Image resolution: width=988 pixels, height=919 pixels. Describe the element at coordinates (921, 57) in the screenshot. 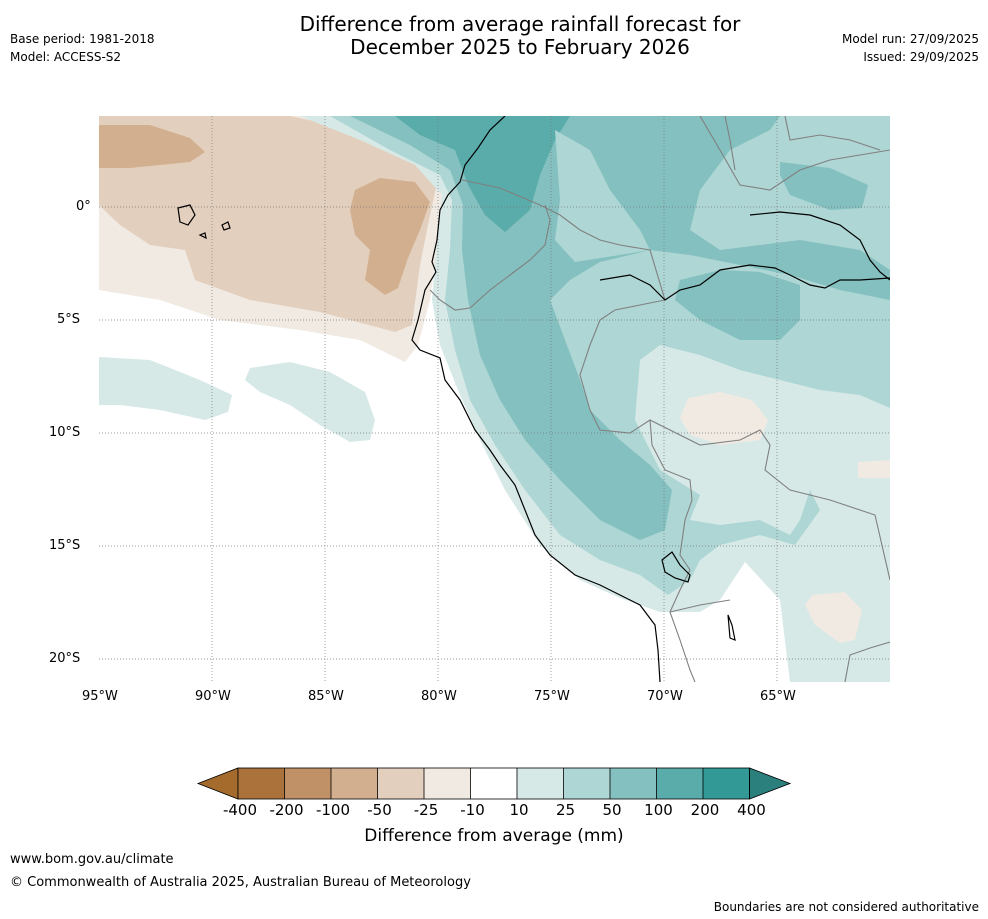

I see `issued-text: Issued: 29/09/2025` at that location.